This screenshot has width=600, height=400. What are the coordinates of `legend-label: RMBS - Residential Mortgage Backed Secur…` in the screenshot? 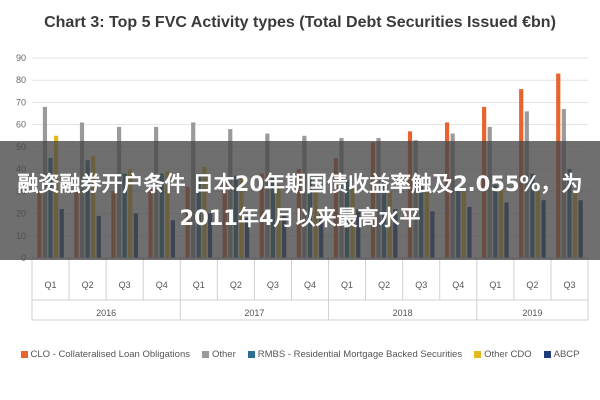 It's located at (360, 354).